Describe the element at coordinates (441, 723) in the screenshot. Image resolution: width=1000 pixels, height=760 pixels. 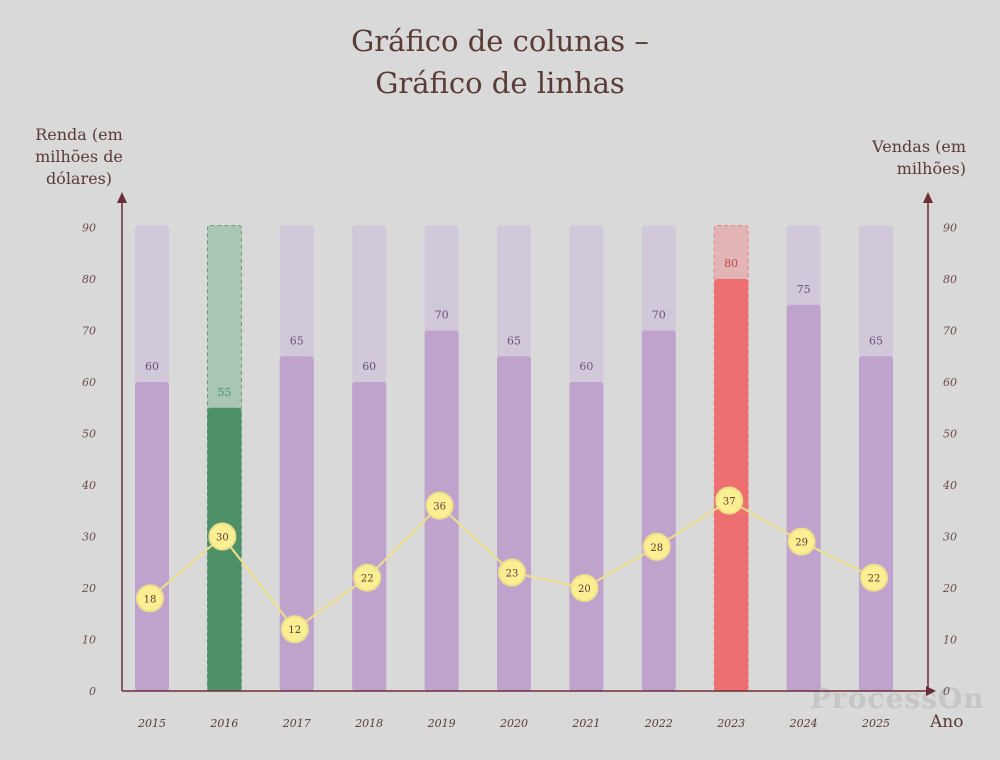
I see `x-tick-label-2019: 2019` at that location.